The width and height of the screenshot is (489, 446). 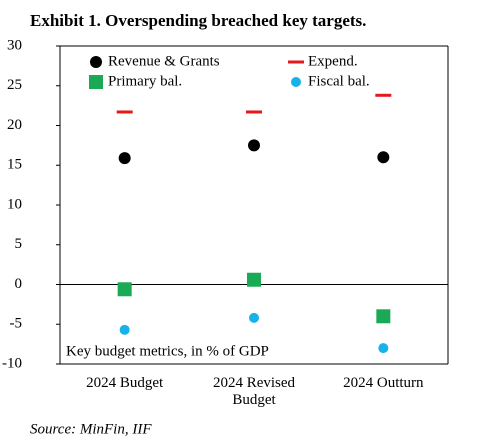 I want to click on y-tick-label: 25, so click(x=14, y=85).